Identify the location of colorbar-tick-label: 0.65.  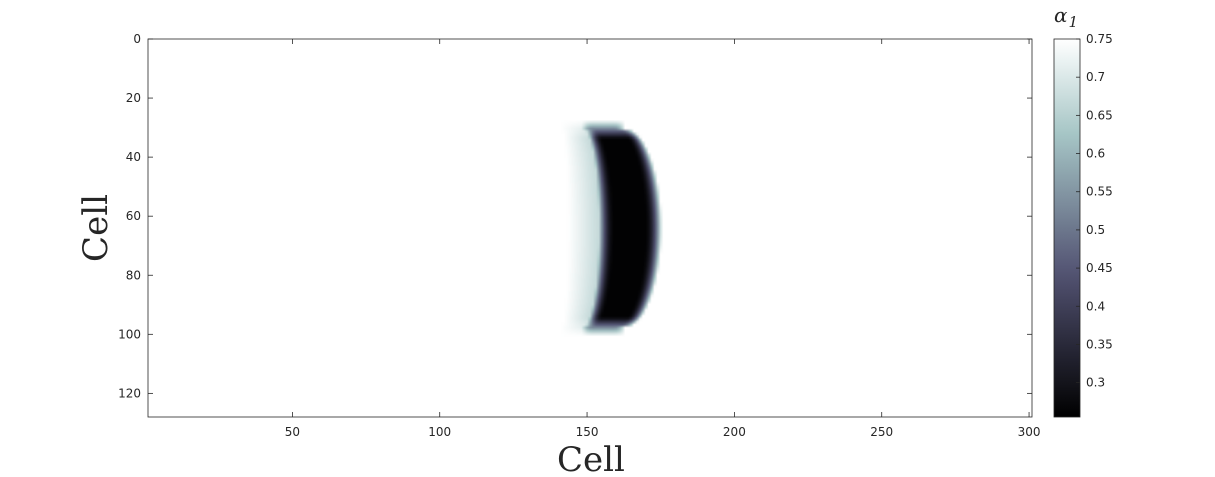
(1099, 115).